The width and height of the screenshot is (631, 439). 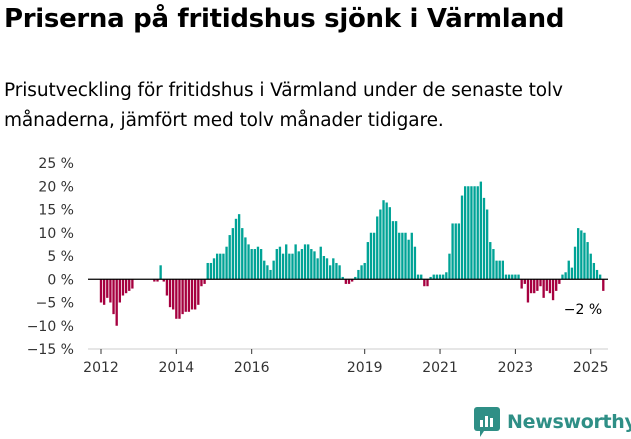 I want to click on x-tick-label: 2014, so click(x=177, y=368).